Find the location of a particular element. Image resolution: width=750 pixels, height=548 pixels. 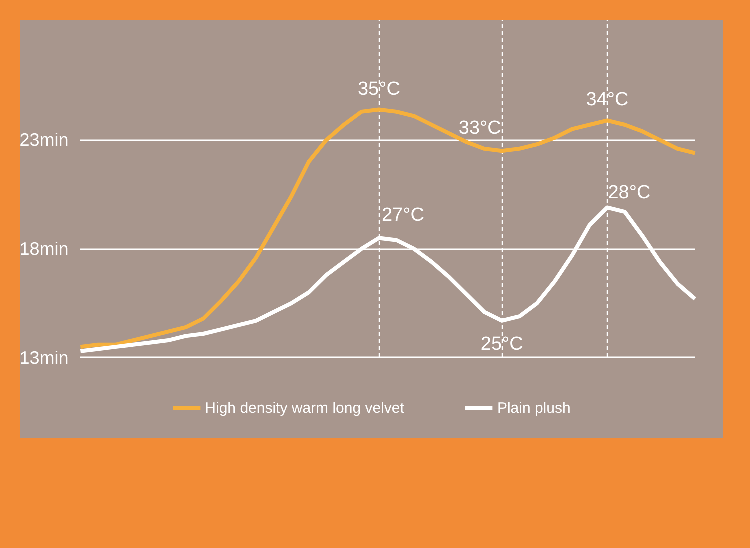

y-tick-label: 23min is located at coordinates (44, 140).